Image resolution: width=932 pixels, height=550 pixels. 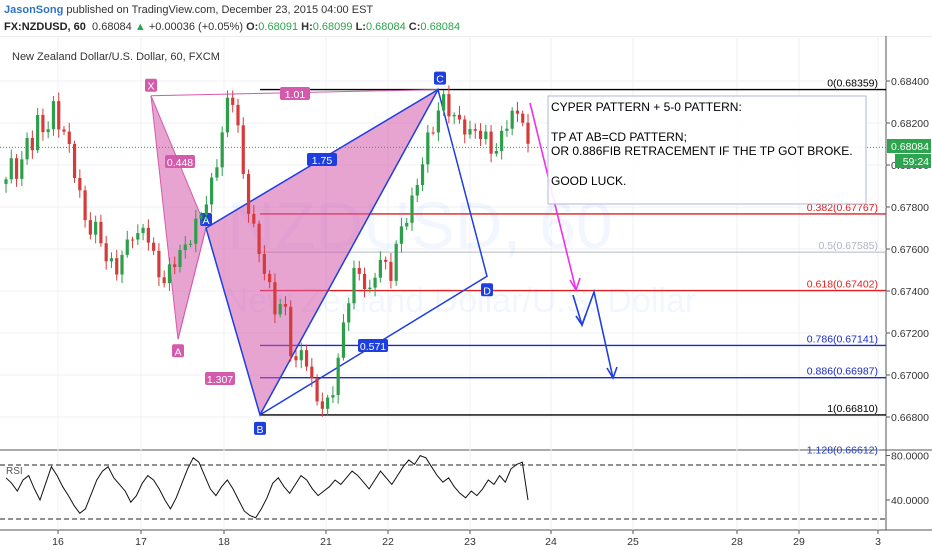 What do you see at coordinates (332, 27) in the screenshot?
I see `high-value: 0.68099` at bounding box center [332, 27].